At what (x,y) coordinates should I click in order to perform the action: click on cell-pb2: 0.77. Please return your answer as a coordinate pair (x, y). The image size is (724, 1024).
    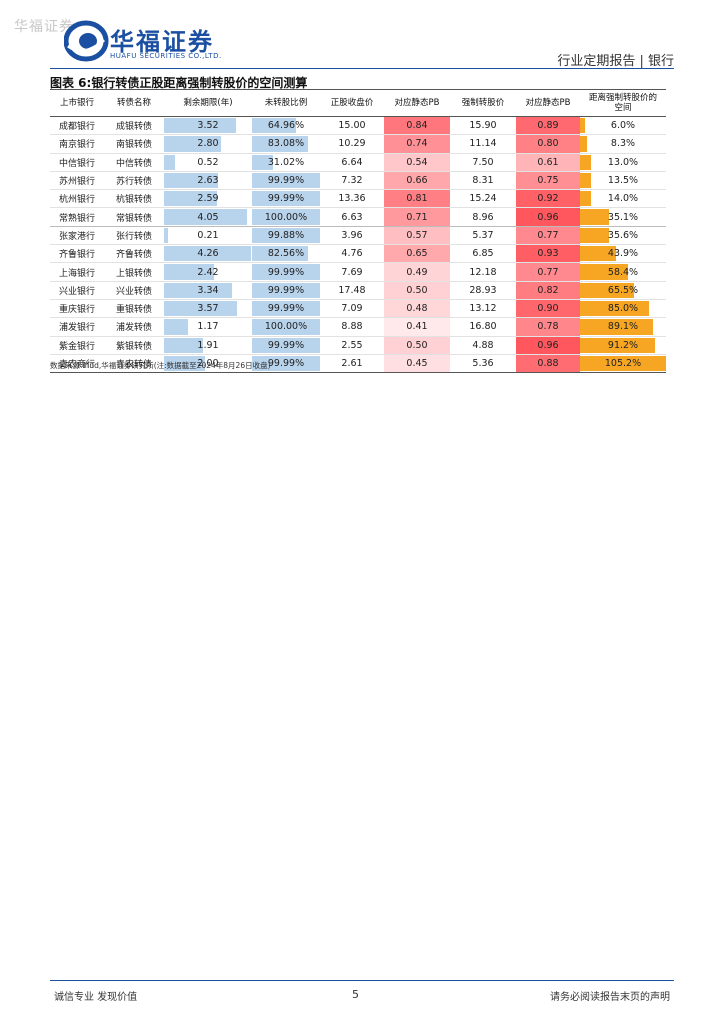
    Looking at the image, I should click on (548, 235).